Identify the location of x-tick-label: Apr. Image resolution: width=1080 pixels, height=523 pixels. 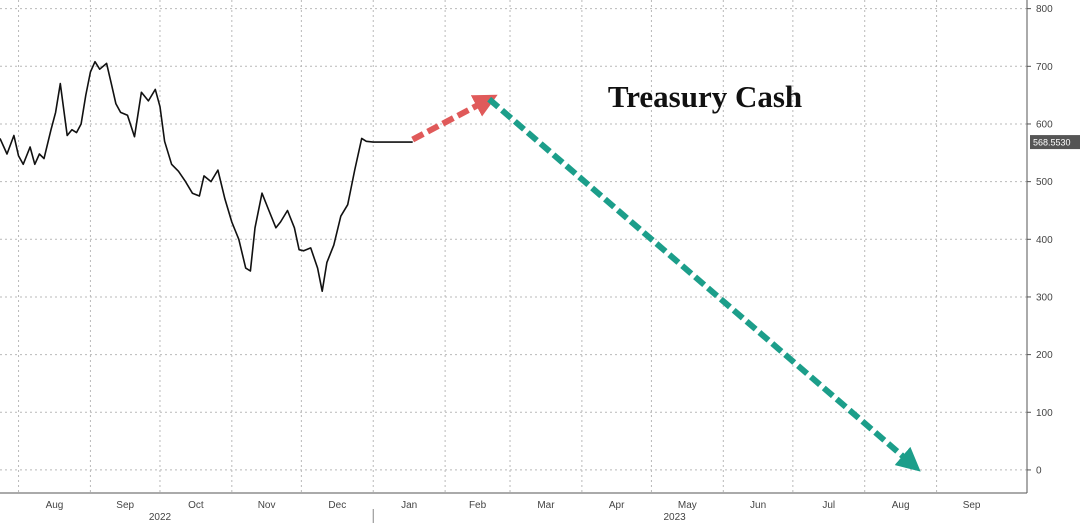
(617, 505).